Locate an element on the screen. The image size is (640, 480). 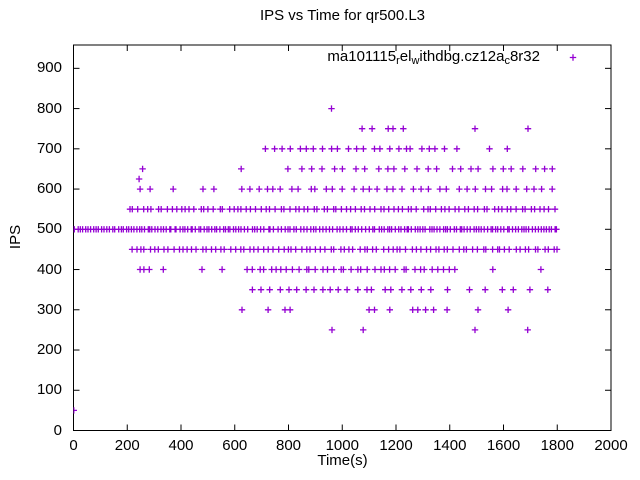
x-tick-label: 1400 is located at coordinates (450, 445).